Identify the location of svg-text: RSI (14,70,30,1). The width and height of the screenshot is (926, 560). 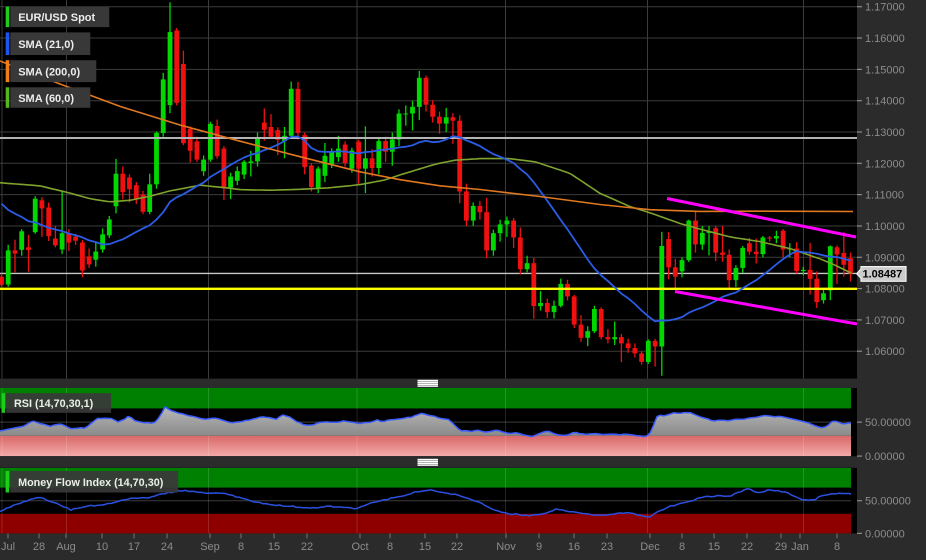
(54, 404).